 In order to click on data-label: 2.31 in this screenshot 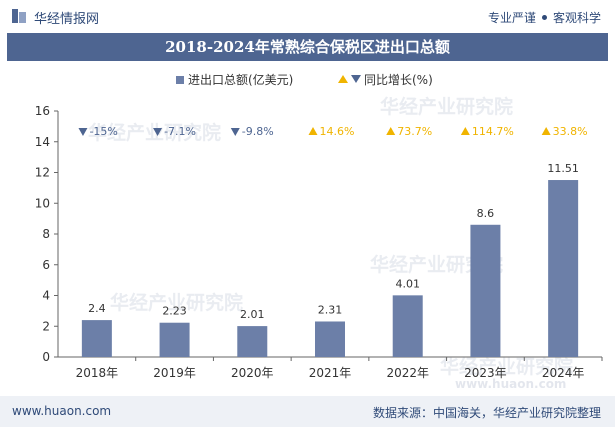, I will do `click(330, 309)`.